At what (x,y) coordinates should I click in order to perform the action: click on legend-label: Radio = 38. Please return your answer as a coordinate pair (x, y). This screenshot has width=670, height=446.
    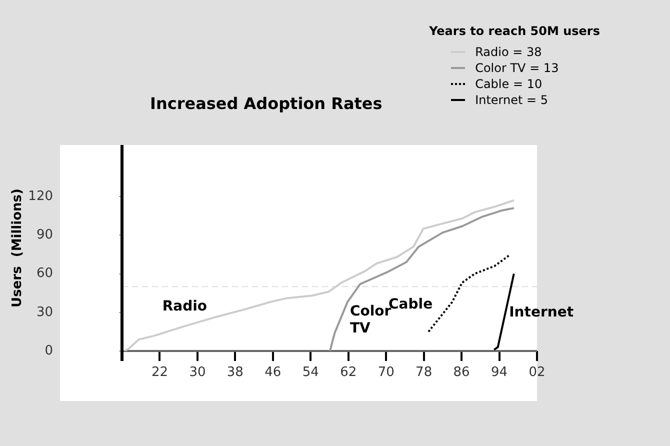
    Looking at the image, I should click on (508, 52).